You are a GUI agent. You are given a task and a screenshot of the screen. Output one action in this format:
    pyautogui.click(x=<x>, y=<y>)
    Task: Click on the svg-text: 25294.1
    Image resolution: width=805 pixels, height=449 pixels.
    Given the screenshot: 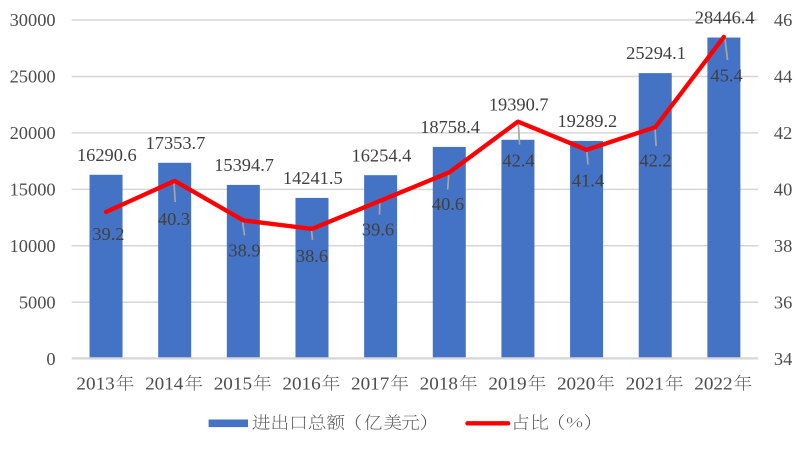 What is the action you would take?
    pyautogui.click(x=656, y=53)
    